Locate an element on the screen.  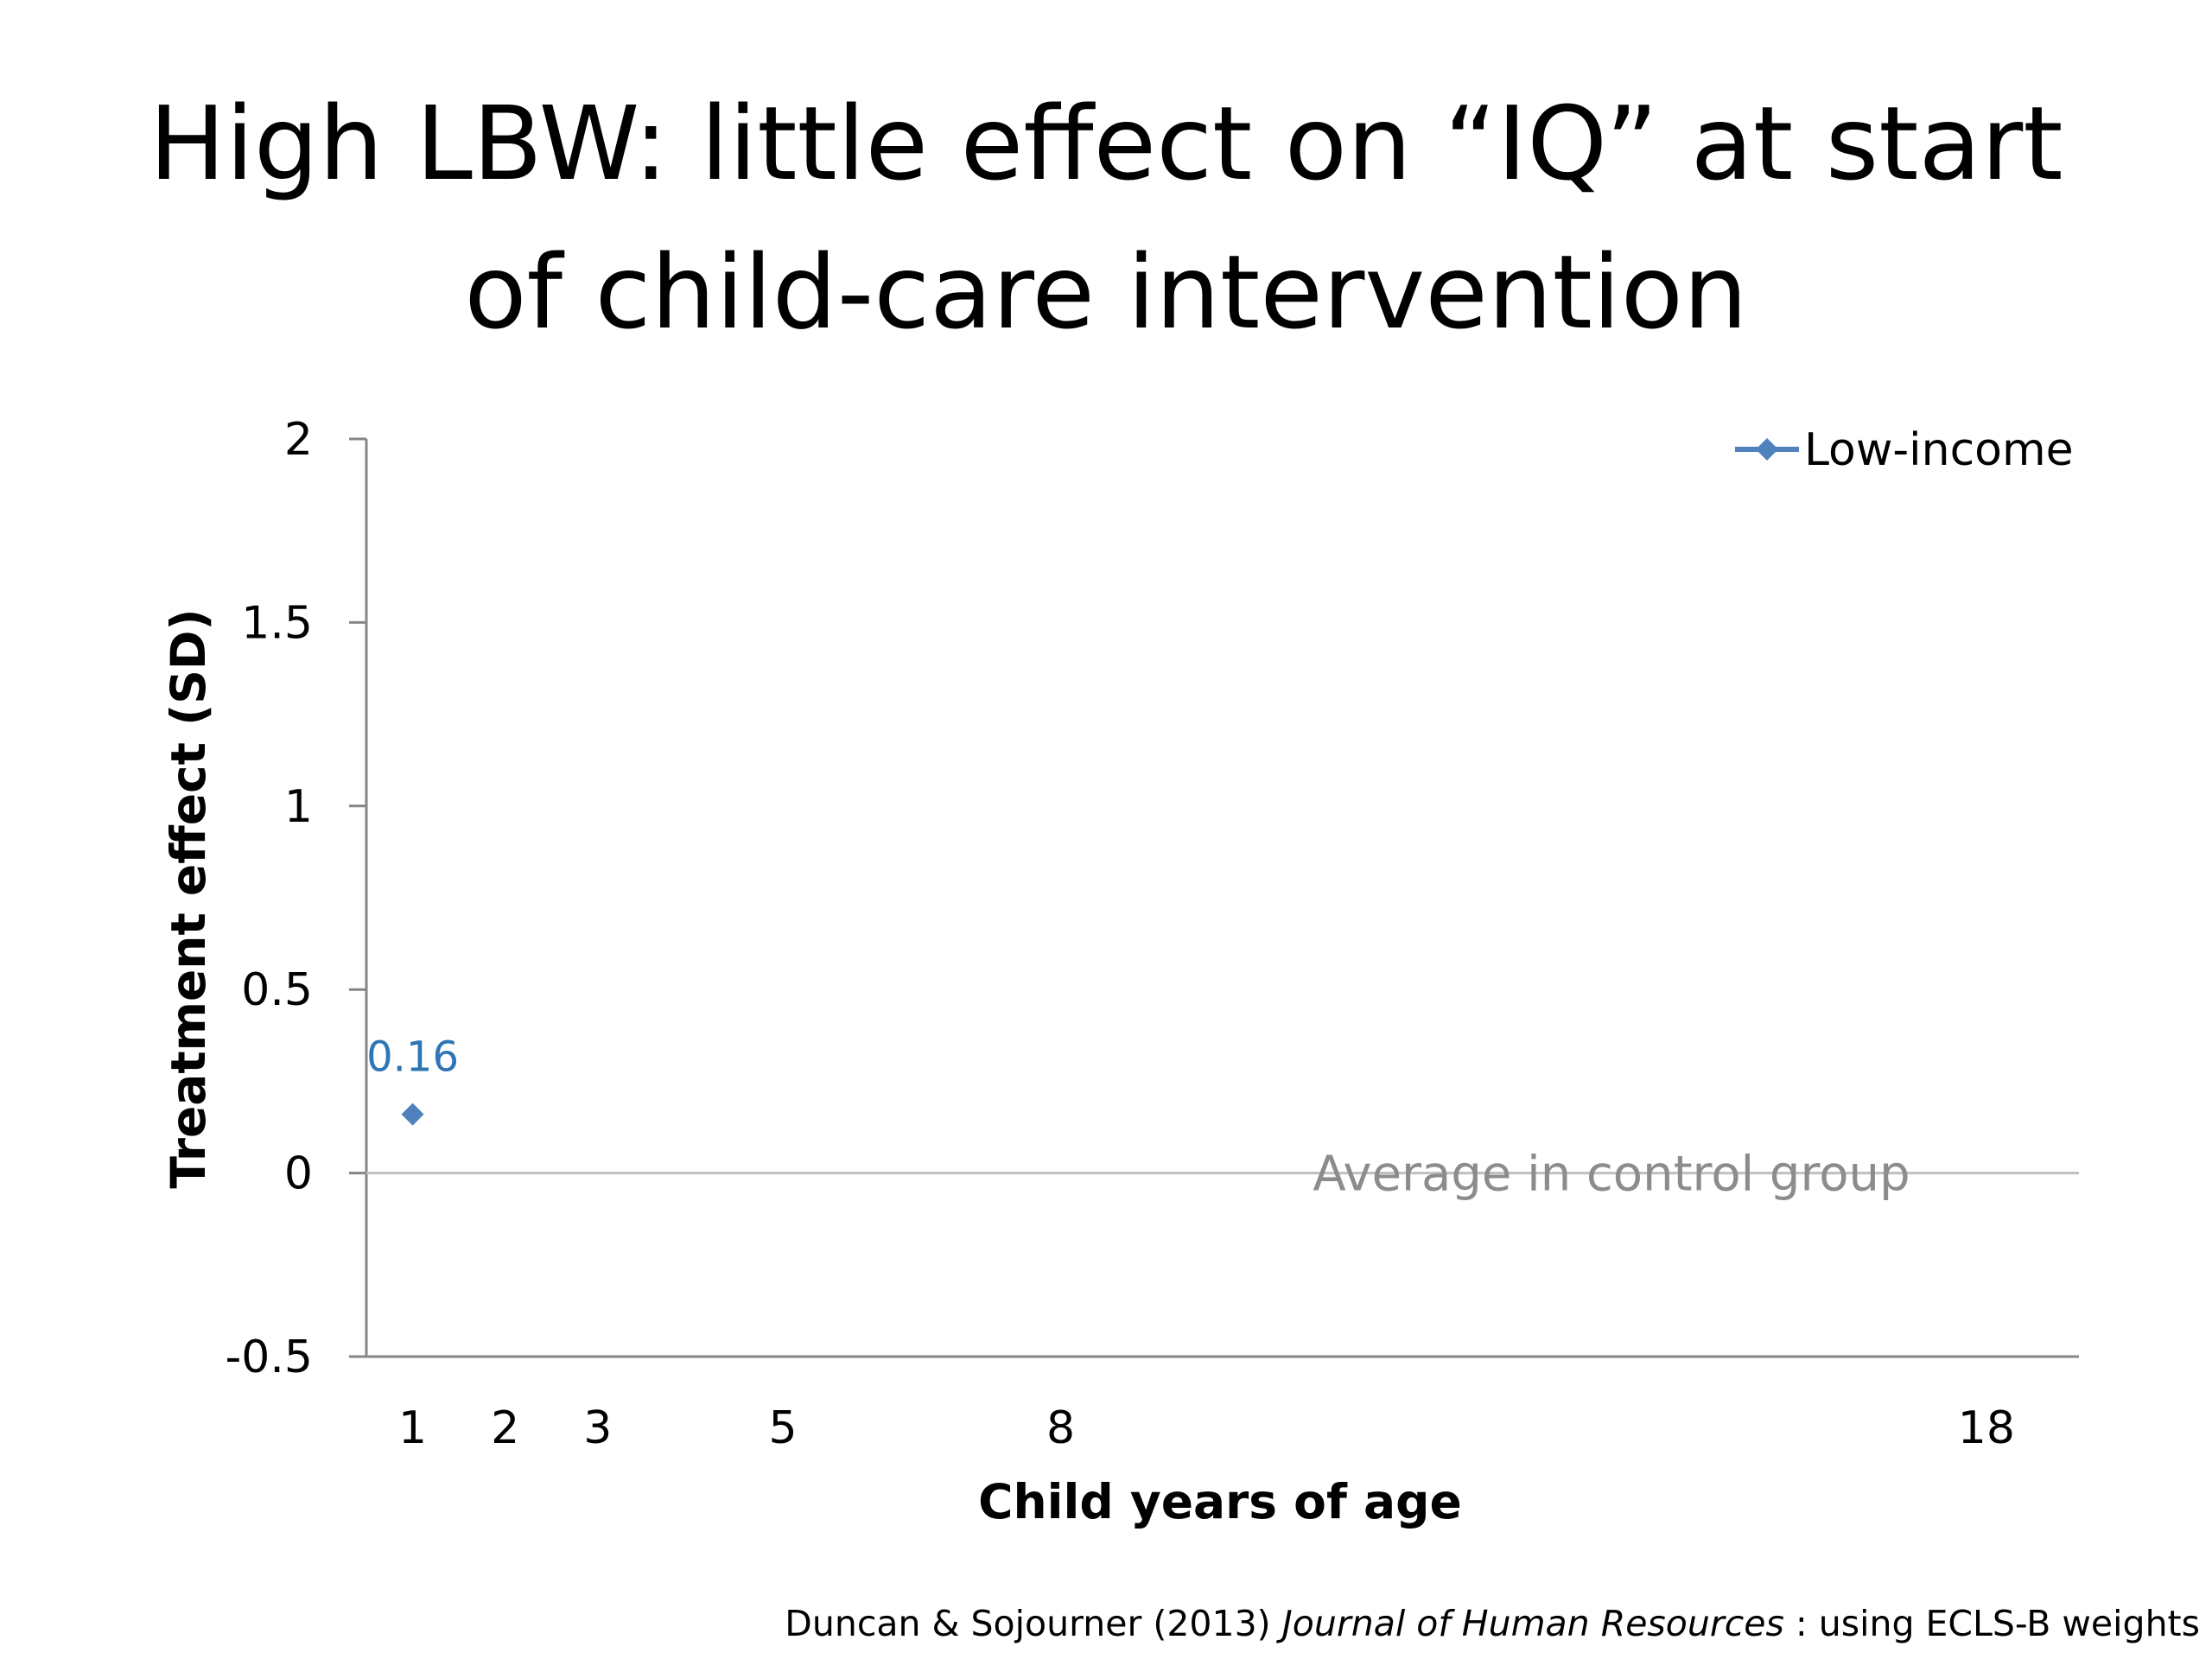
chart-legend: Low-income is located at coordinates (1904, 450).